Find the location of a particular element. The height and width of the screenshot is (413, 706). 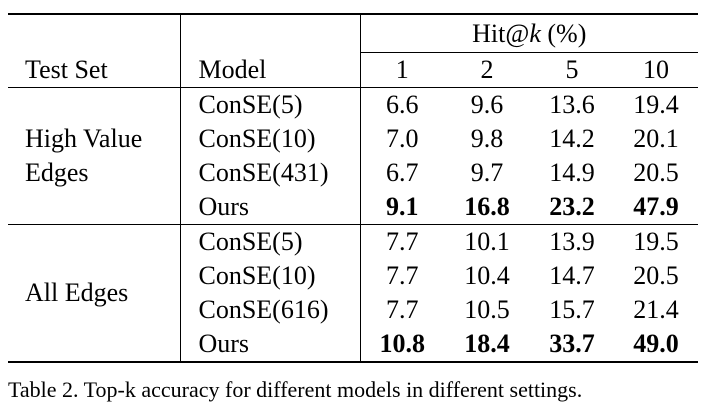

table-row: Ours 9.1 16.8 23.2 47.9 is located at coordinates (353, 207).